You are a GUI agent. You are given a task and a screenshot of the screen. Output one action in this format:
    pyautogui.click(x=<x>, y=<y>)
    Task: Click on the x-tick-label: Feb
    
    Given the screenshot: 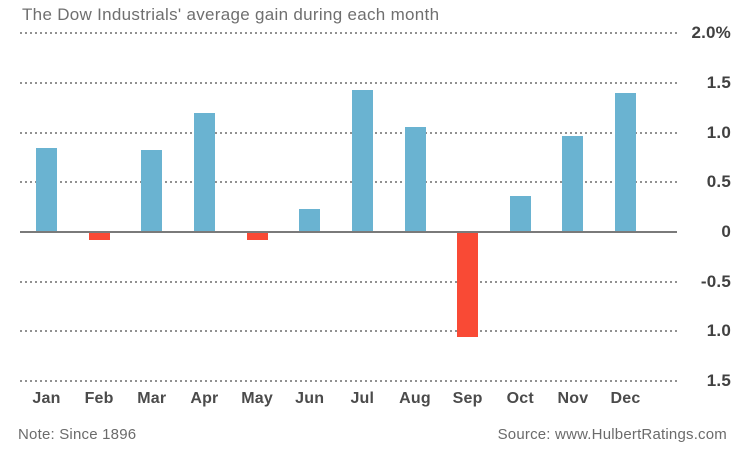 What is the action you would take?
    pyautogui.click(x=99, y=398)
    